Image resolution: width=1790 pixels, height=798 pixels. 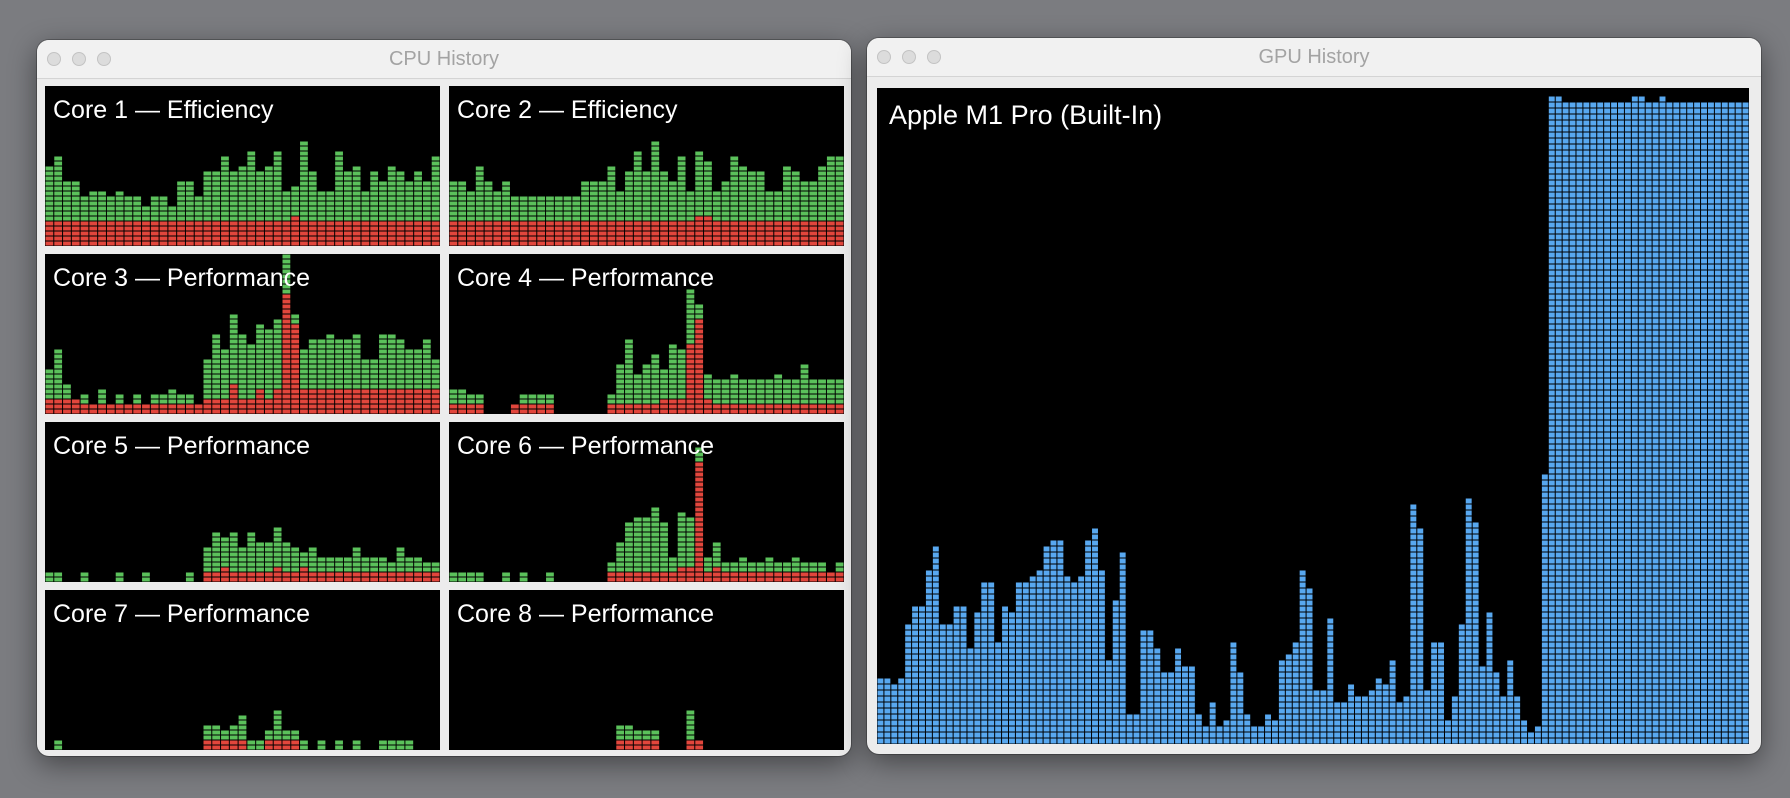 What do you see at coordinates (1026, 115) in the screenshot?
I see `gpu-label: Apple M1 Pro (Built-In)` at bounding box center [1026, 115].